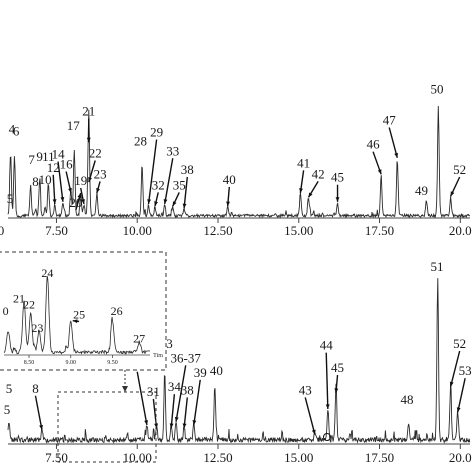 The image size is (474, 474). Describe the element at coordinates (390, 120) in the screenshot. I see `top-peak-label: 47` at that location.